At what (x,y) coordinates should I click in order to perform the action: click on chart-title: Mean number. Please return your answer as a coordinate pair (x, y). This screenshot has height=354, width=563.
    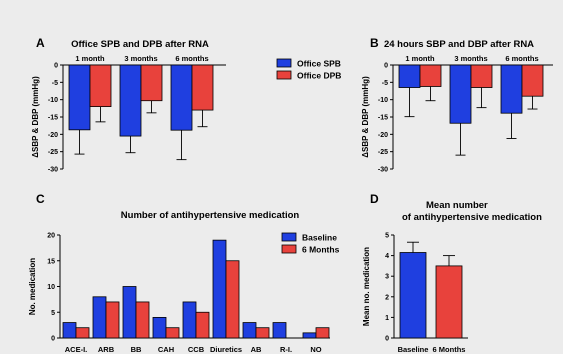
    Looking at the image, I should click on (457, 205).